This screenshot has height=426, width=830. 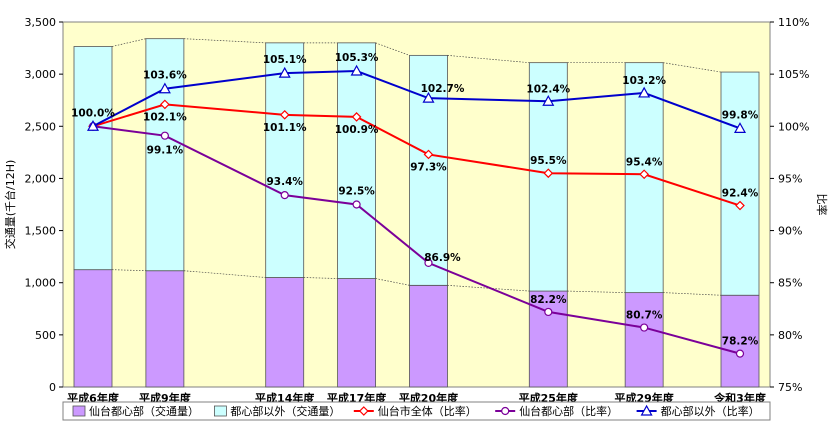 I want to click on y-right-tick-label: 100%, so click(x=793, y=126).